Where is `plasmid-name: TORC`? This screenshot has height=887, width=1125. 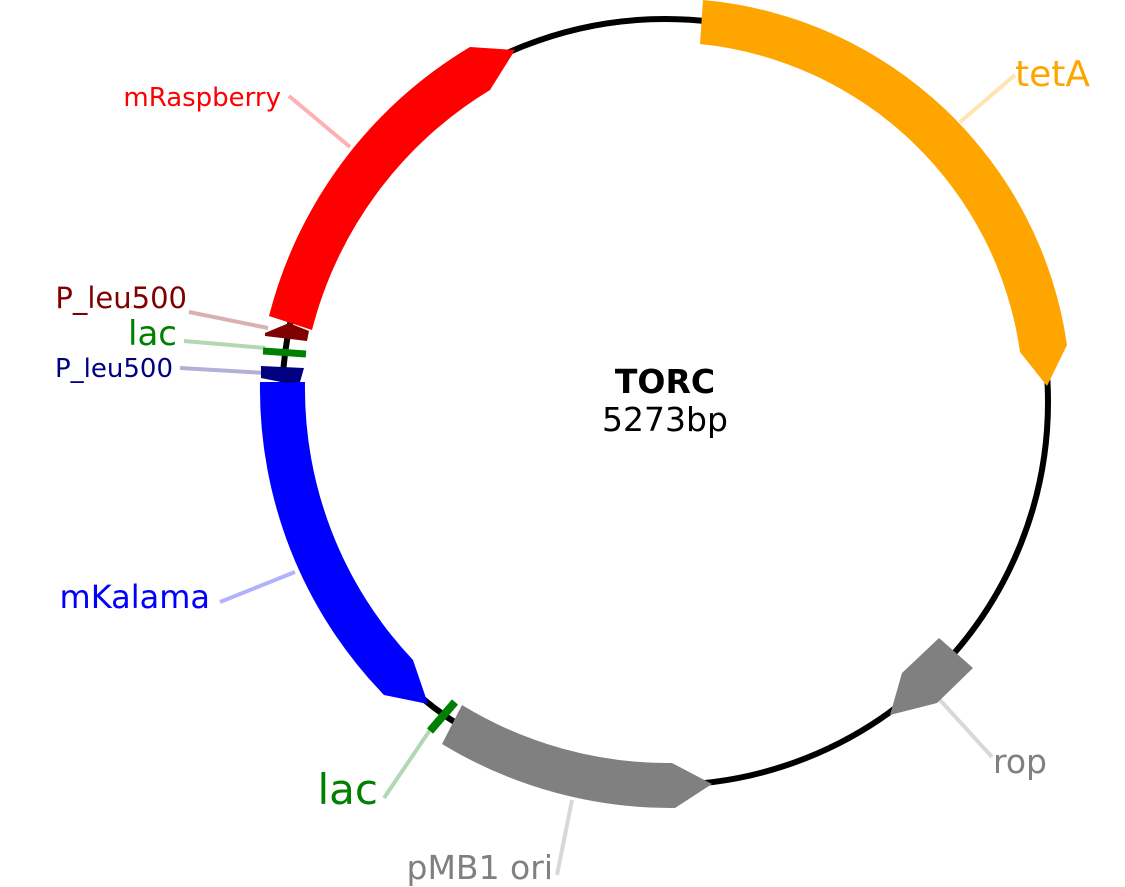
plasmid-name: TORC is located at coordinates (665, 381).